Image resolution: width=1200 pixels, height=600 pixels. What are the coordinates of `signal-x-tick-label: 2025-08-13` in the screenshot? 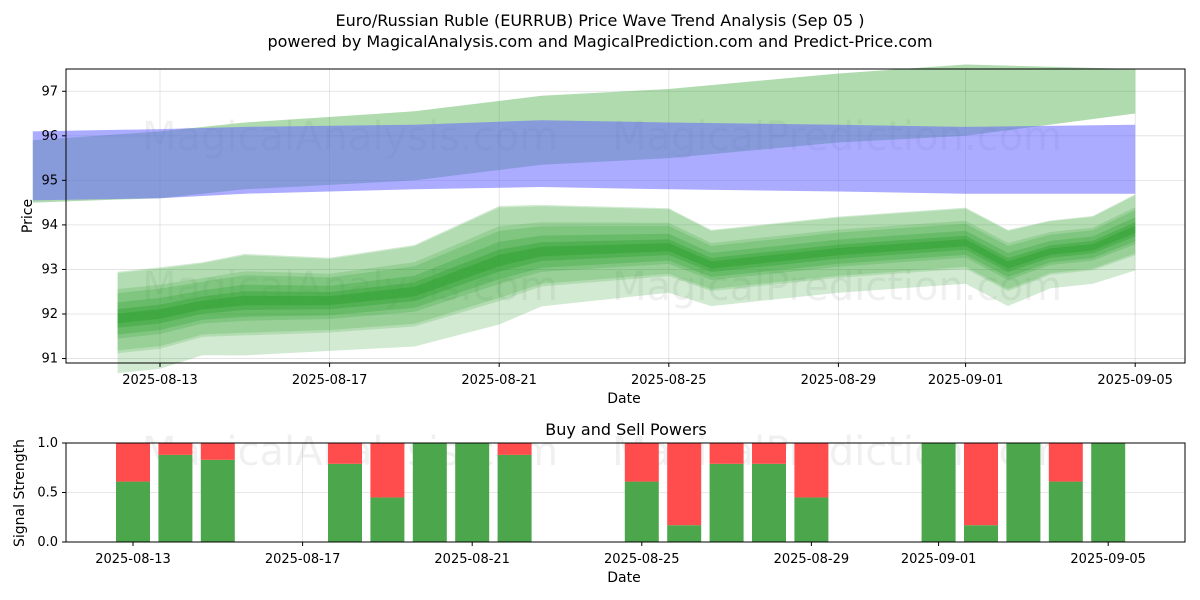 It's located at (133, 559).